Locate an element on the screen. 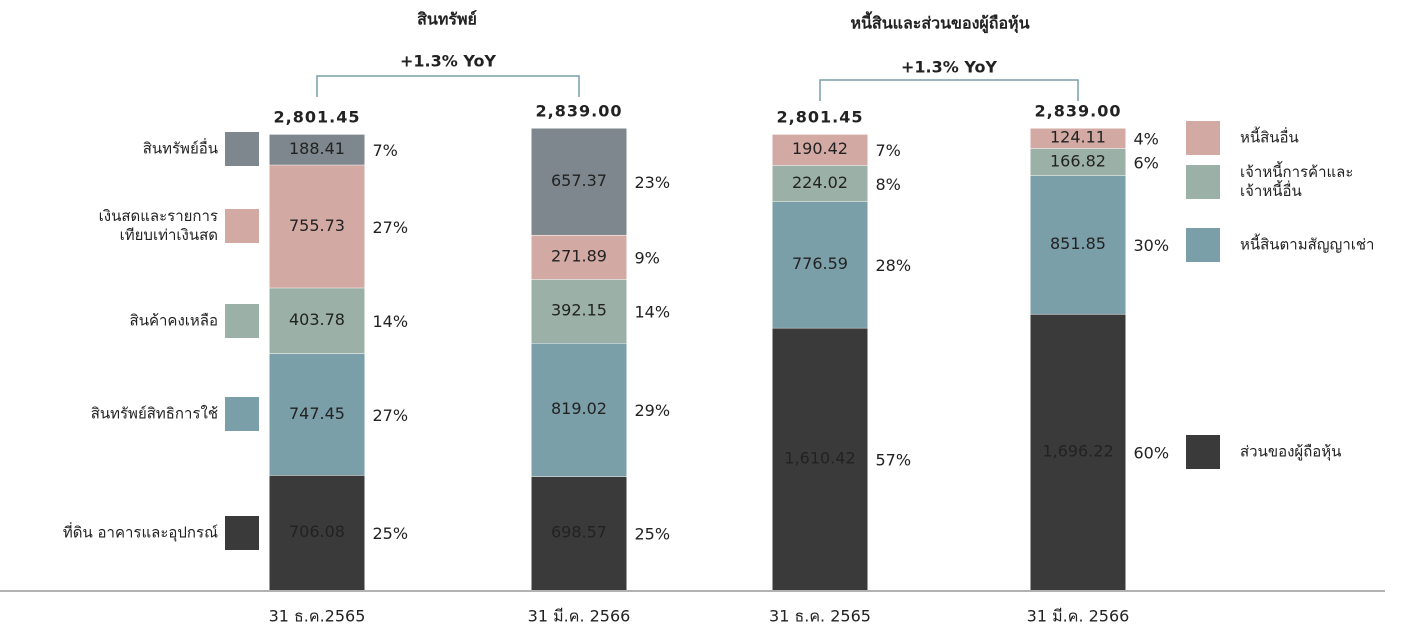 The height and width of the screenshot is (632, 1426). legend-label: เจ้าหนี้การค้าและ เจ้าหนี้อื่น is located at coordinates (1297, 182).